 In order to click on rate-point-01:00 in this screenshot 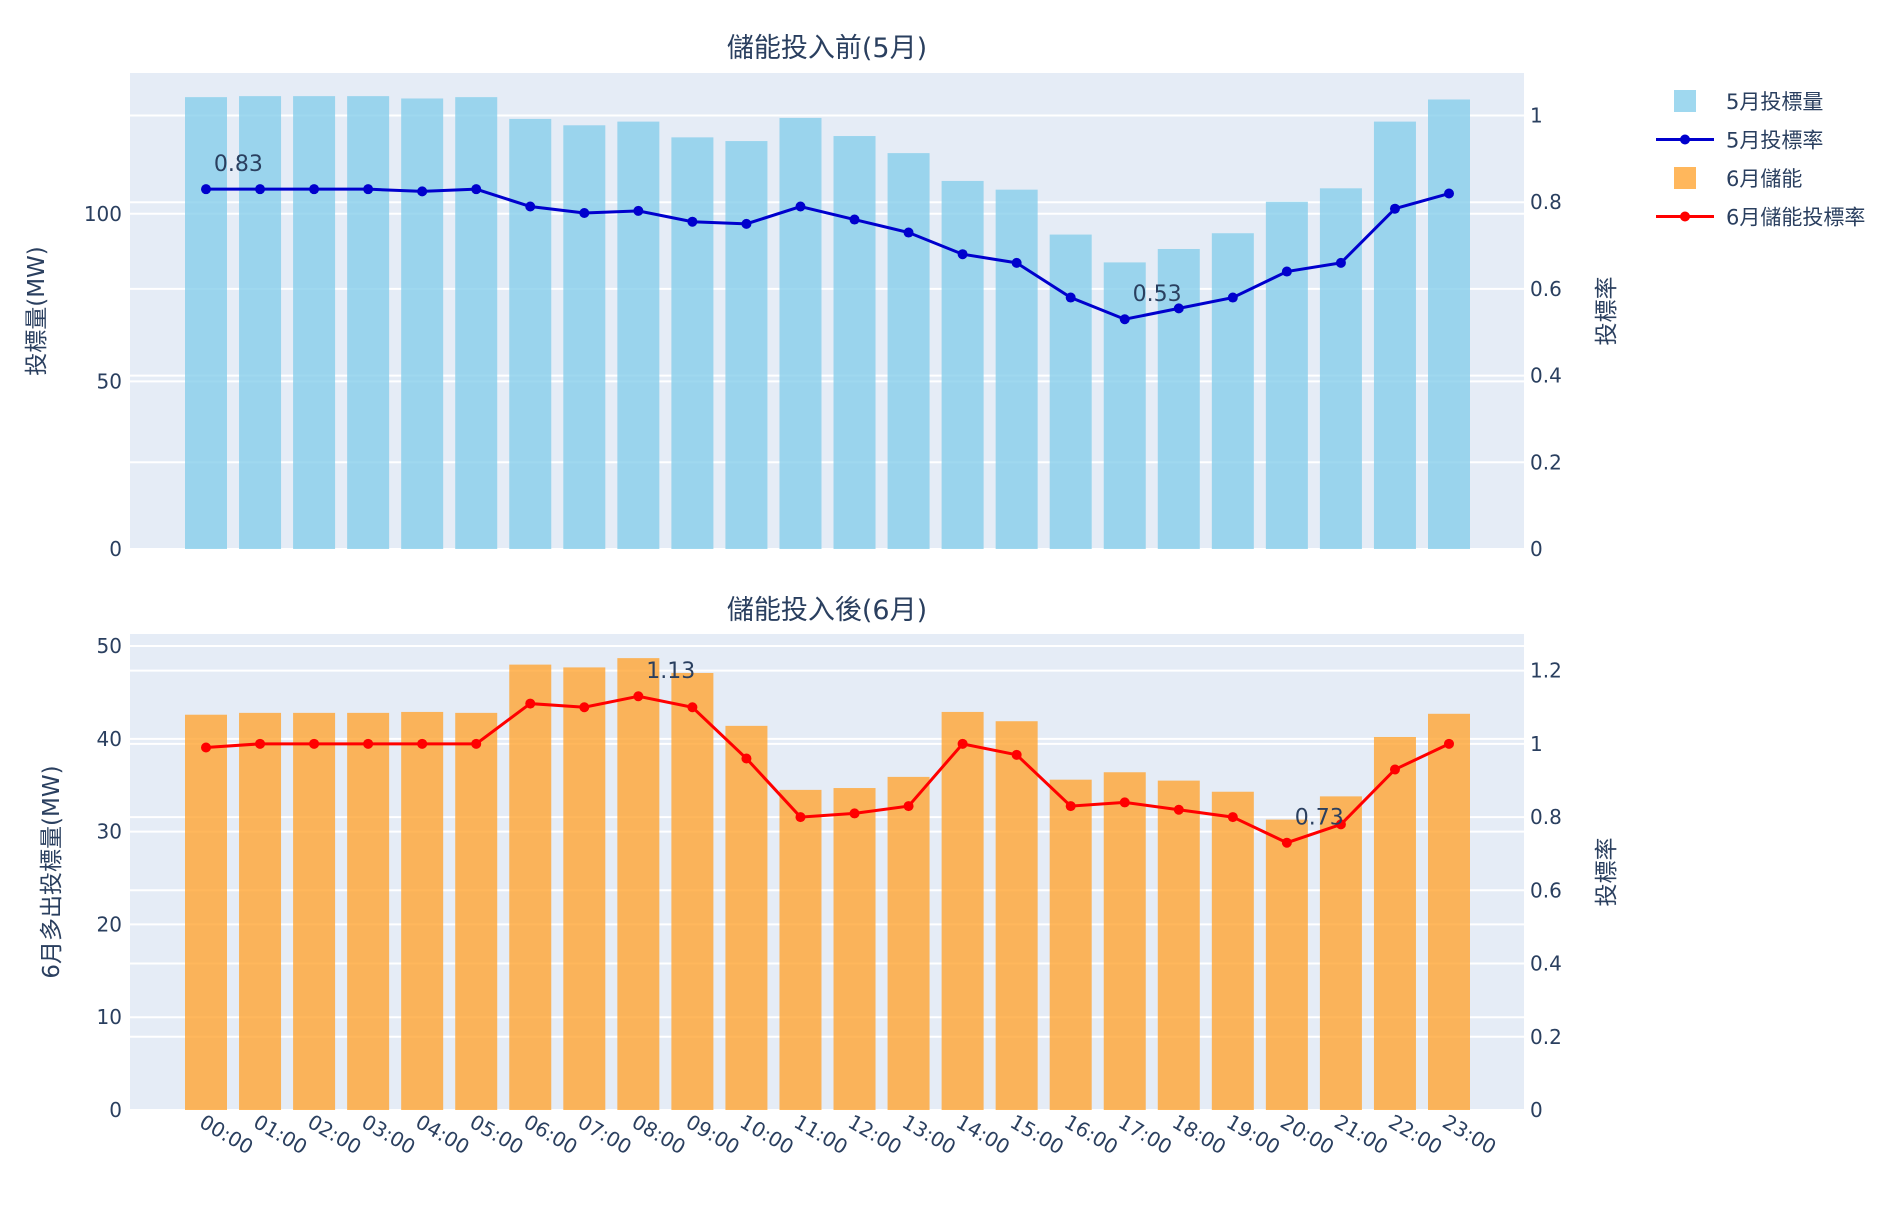, I will do `click(260, 743)`.